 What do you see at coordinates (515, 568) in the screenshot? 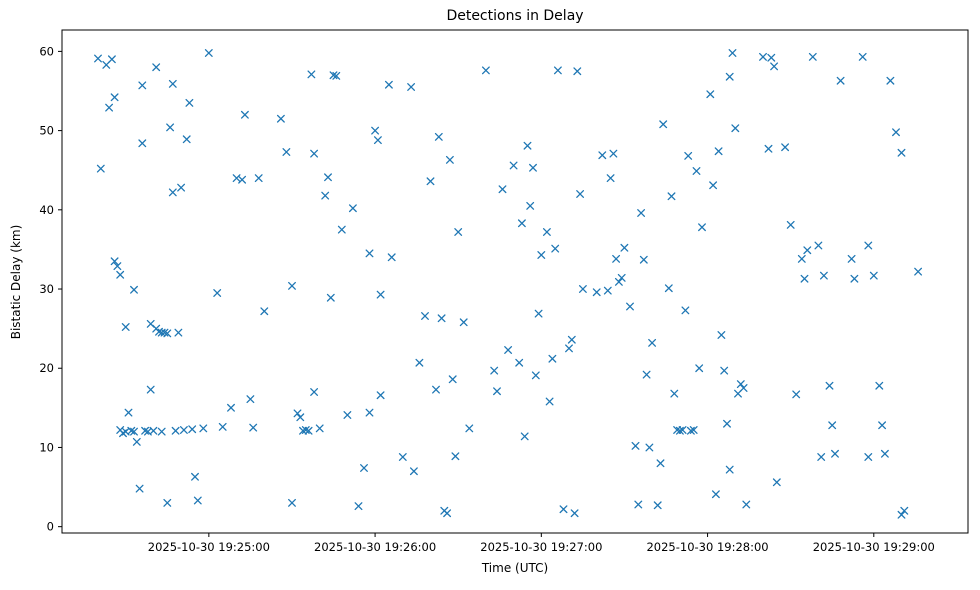
I see `x-axis-label: Time (UTC)` at bounding box center [515, 568].